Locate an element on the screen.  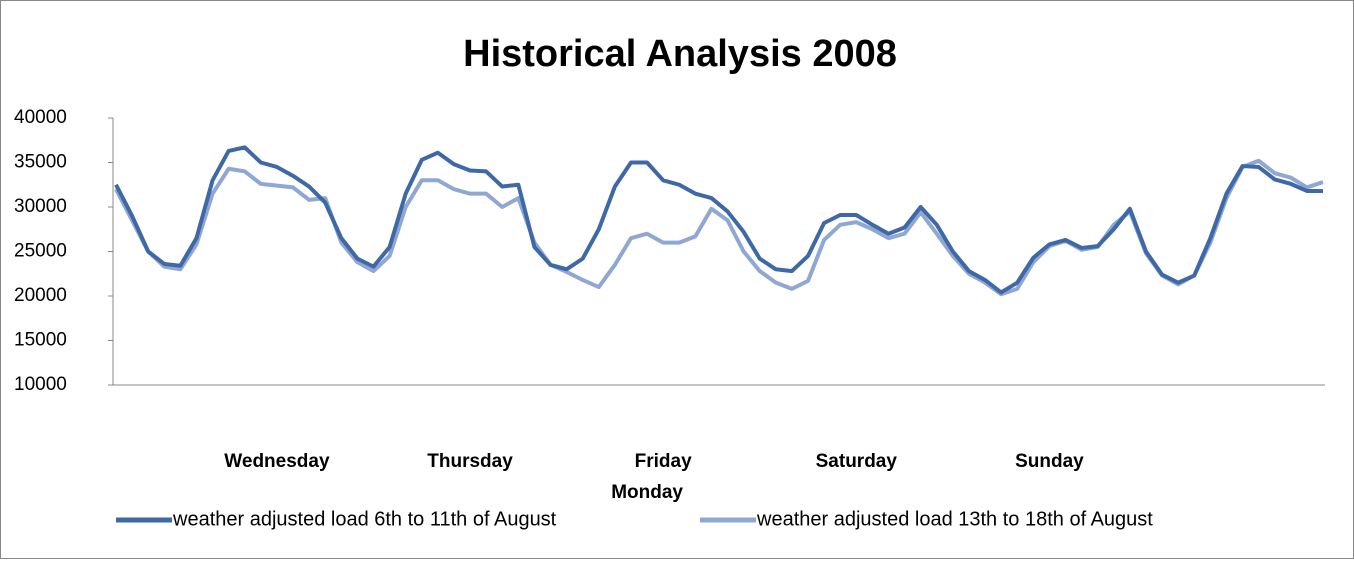
x-tick-label: Sunday is located at coordinates (1049, 461).